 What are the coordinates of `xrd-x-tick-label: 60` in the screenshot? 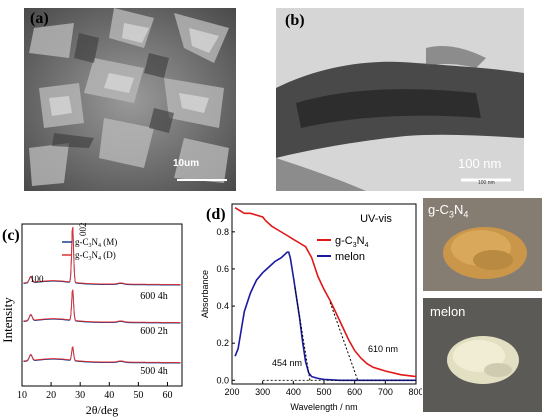 It's located at (167, 395).